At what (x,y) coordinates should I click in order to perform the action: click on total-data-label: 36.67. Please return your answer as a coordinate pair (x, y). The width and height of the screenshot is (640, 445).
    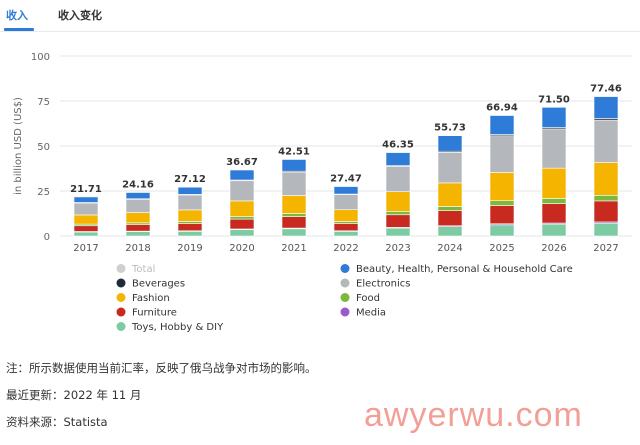
    Looking at the image, I should click on (242, 162).